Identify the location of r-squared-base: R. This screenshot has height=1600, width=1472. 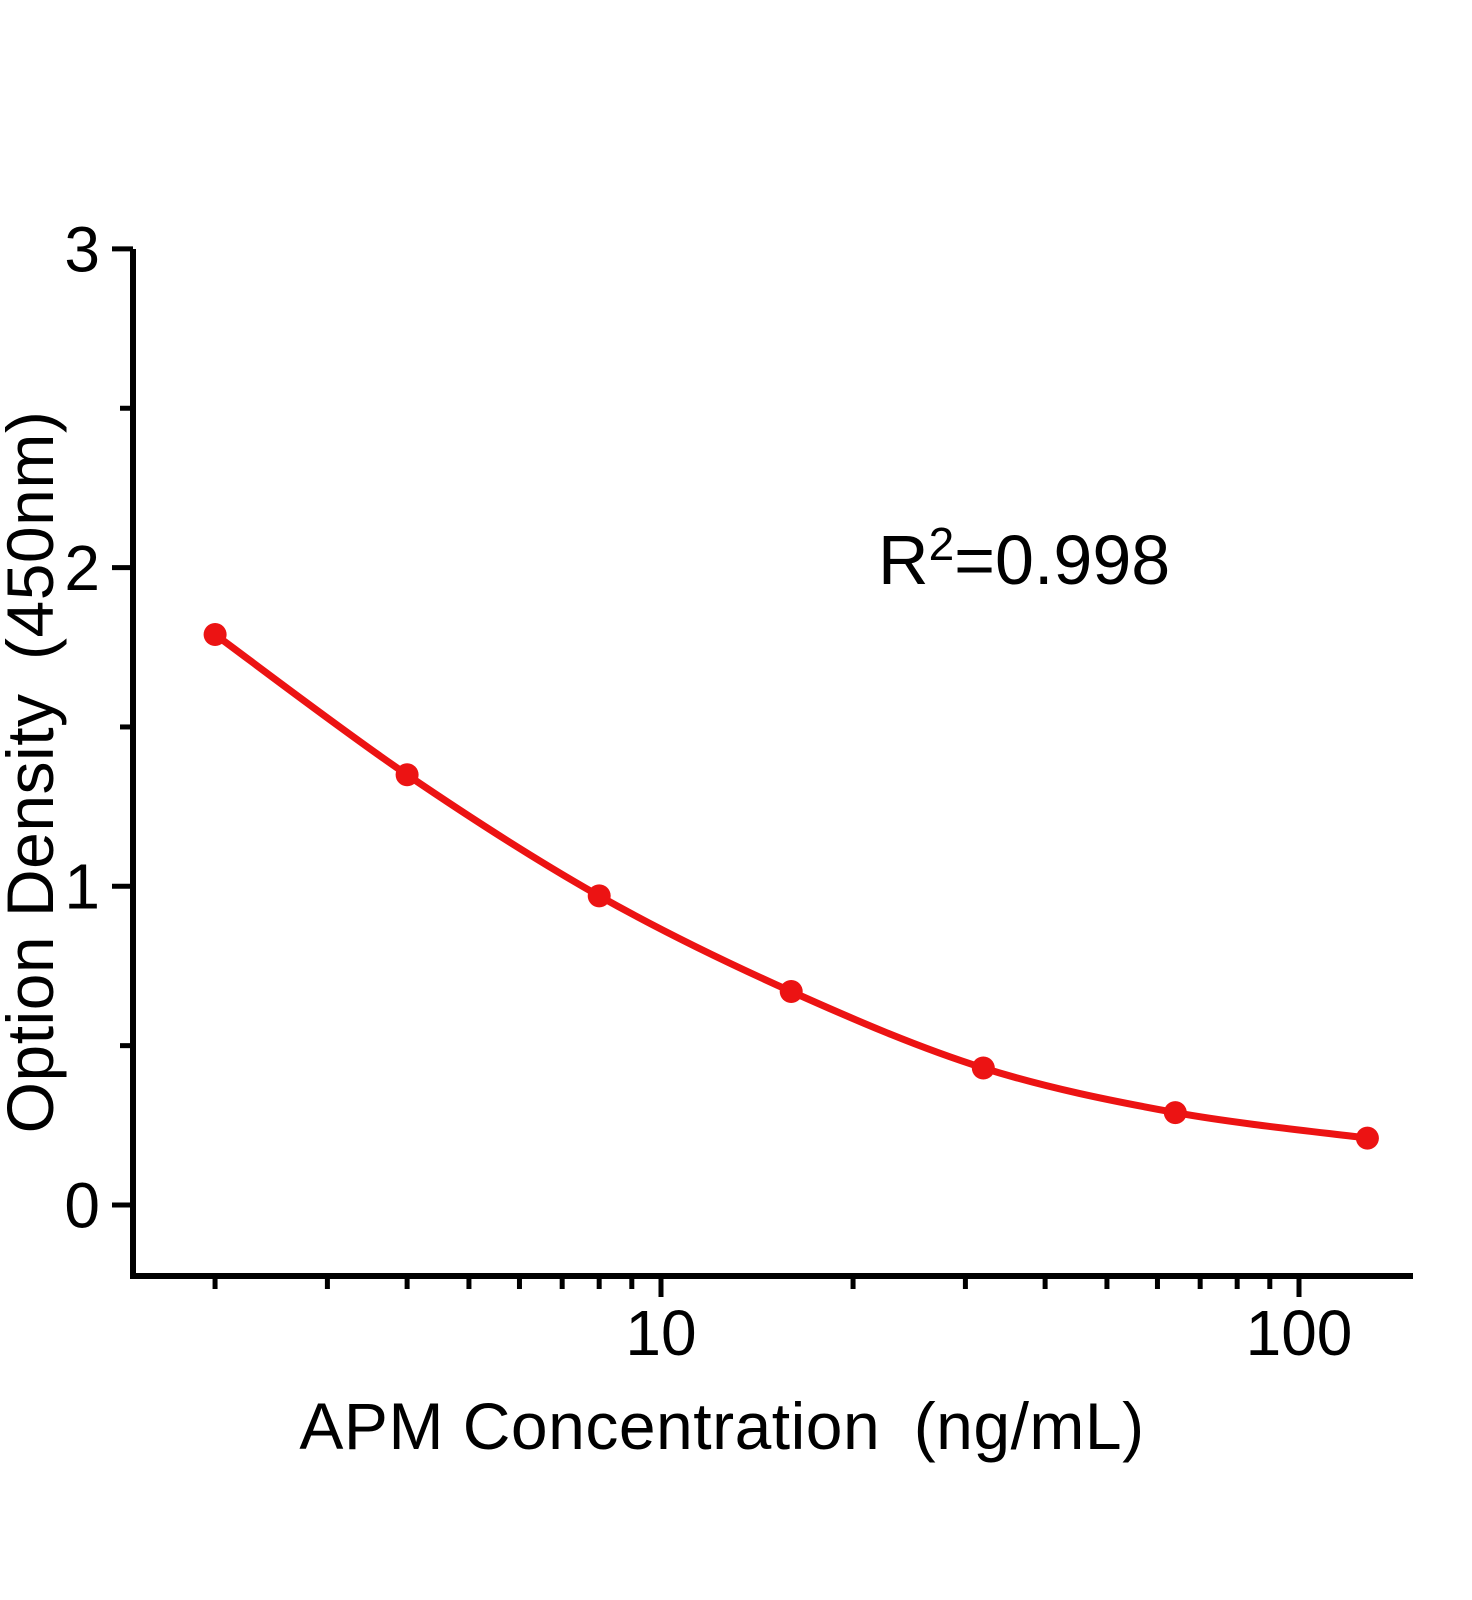
(903, 560).